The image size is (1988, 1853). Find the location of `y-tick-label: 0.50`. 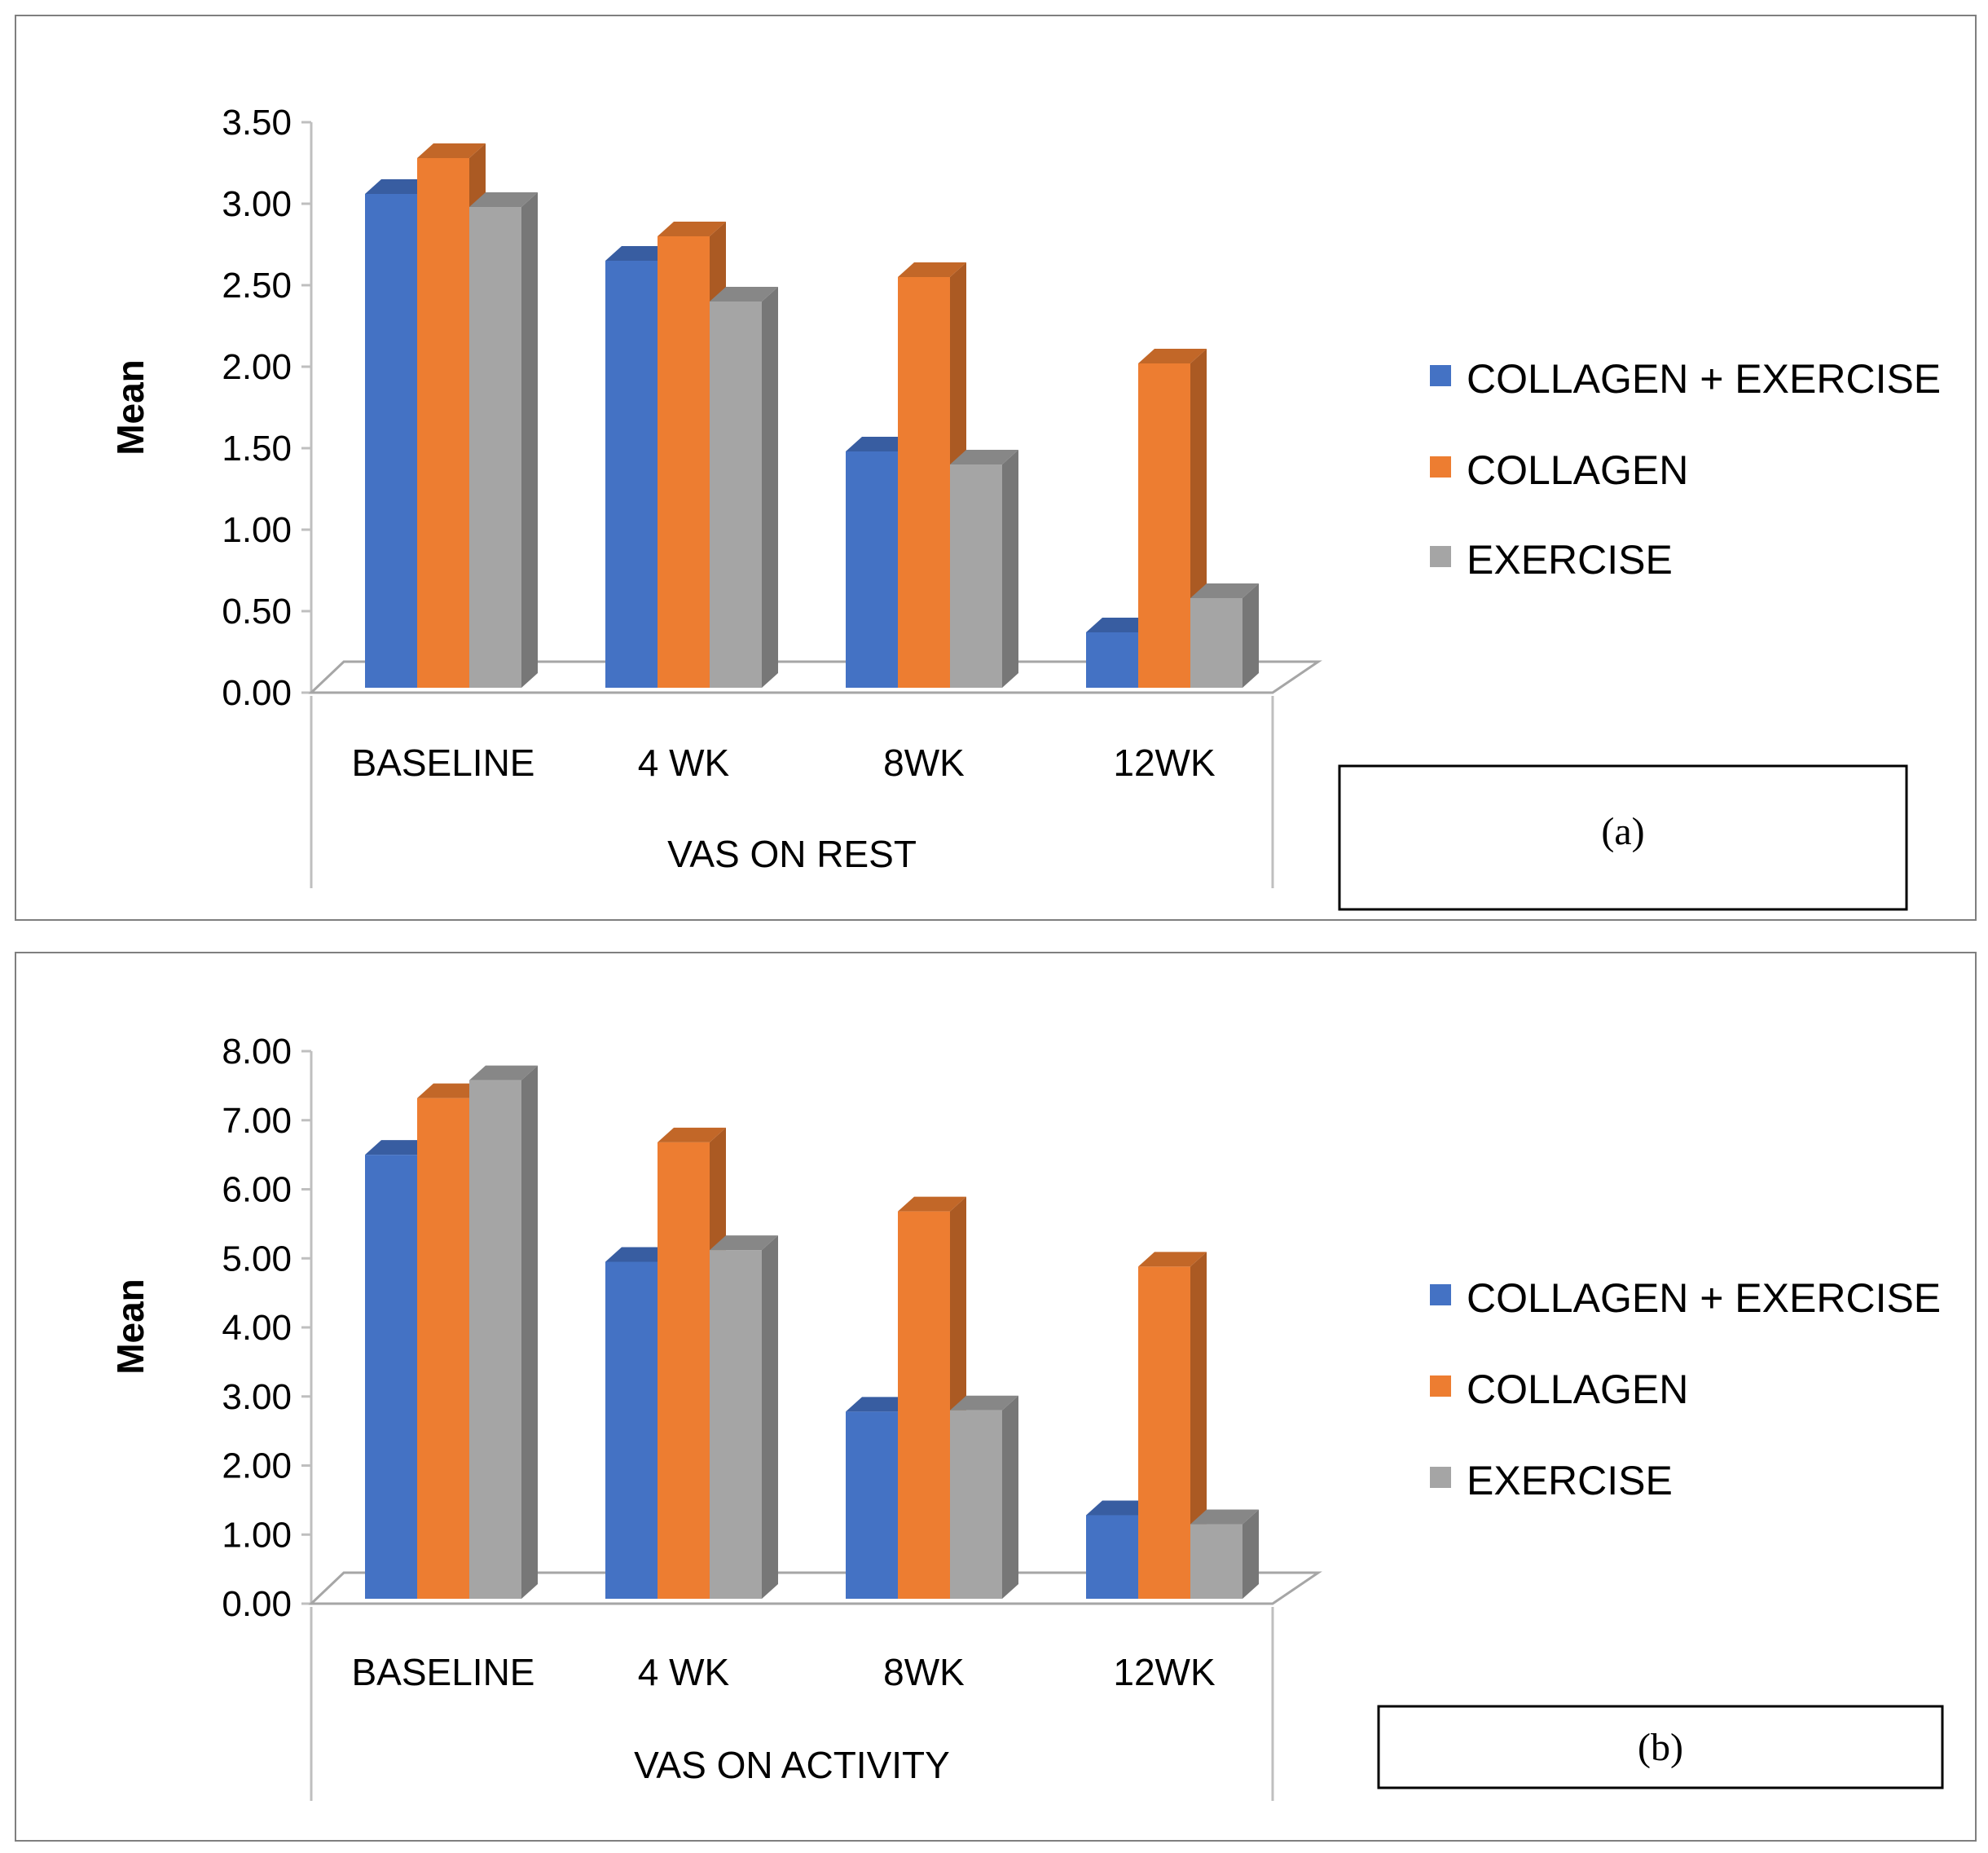

y-tick-label: 0.50 is located at coordinates (257, 612).